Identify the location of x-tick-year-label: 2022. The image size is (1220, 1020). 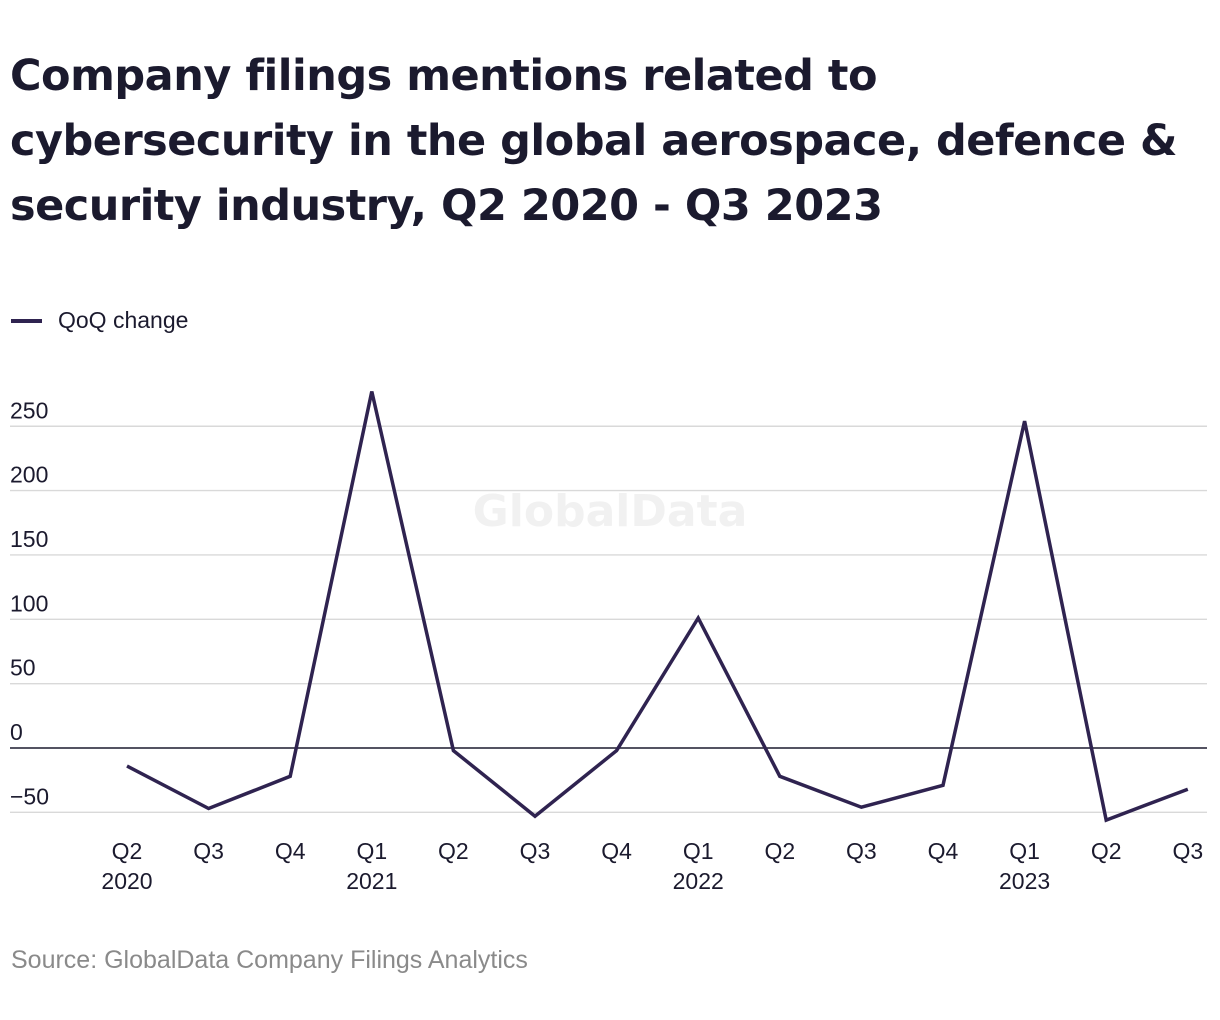
(698, 881).